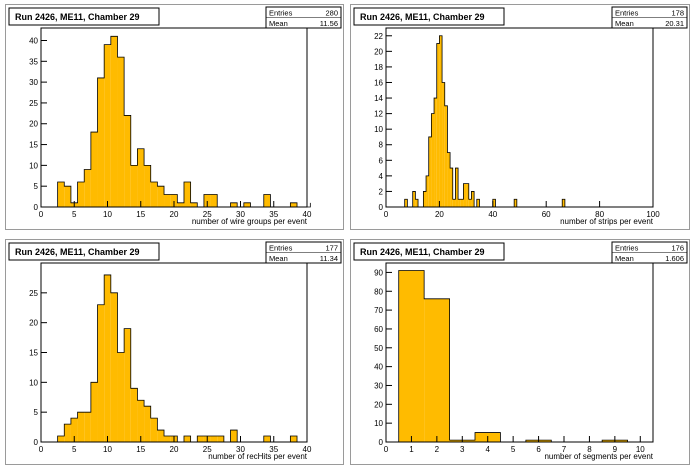 This screenshot has height=472, width=696. I want to click on y-tick-label: 70, so click(378, 310).